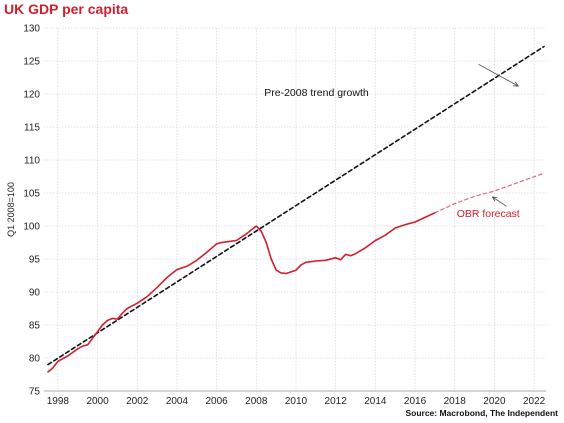 Image resolution: width=564 pixels, height=423 pixels. I want to click on y-tick-label: 75, so click(35, 392).